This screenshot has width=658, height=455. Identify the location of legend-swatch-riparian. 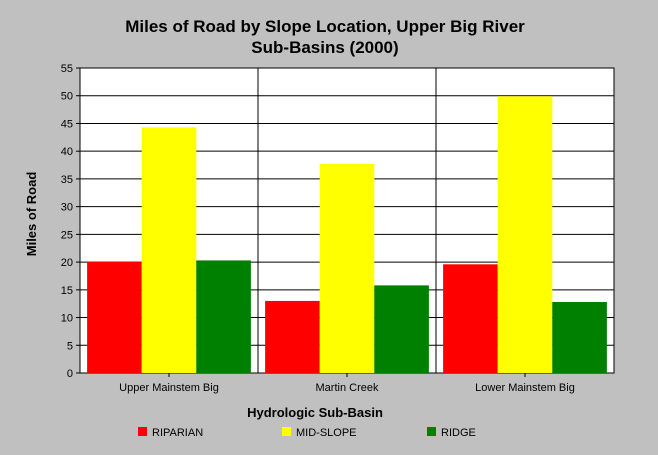
(142, 431).